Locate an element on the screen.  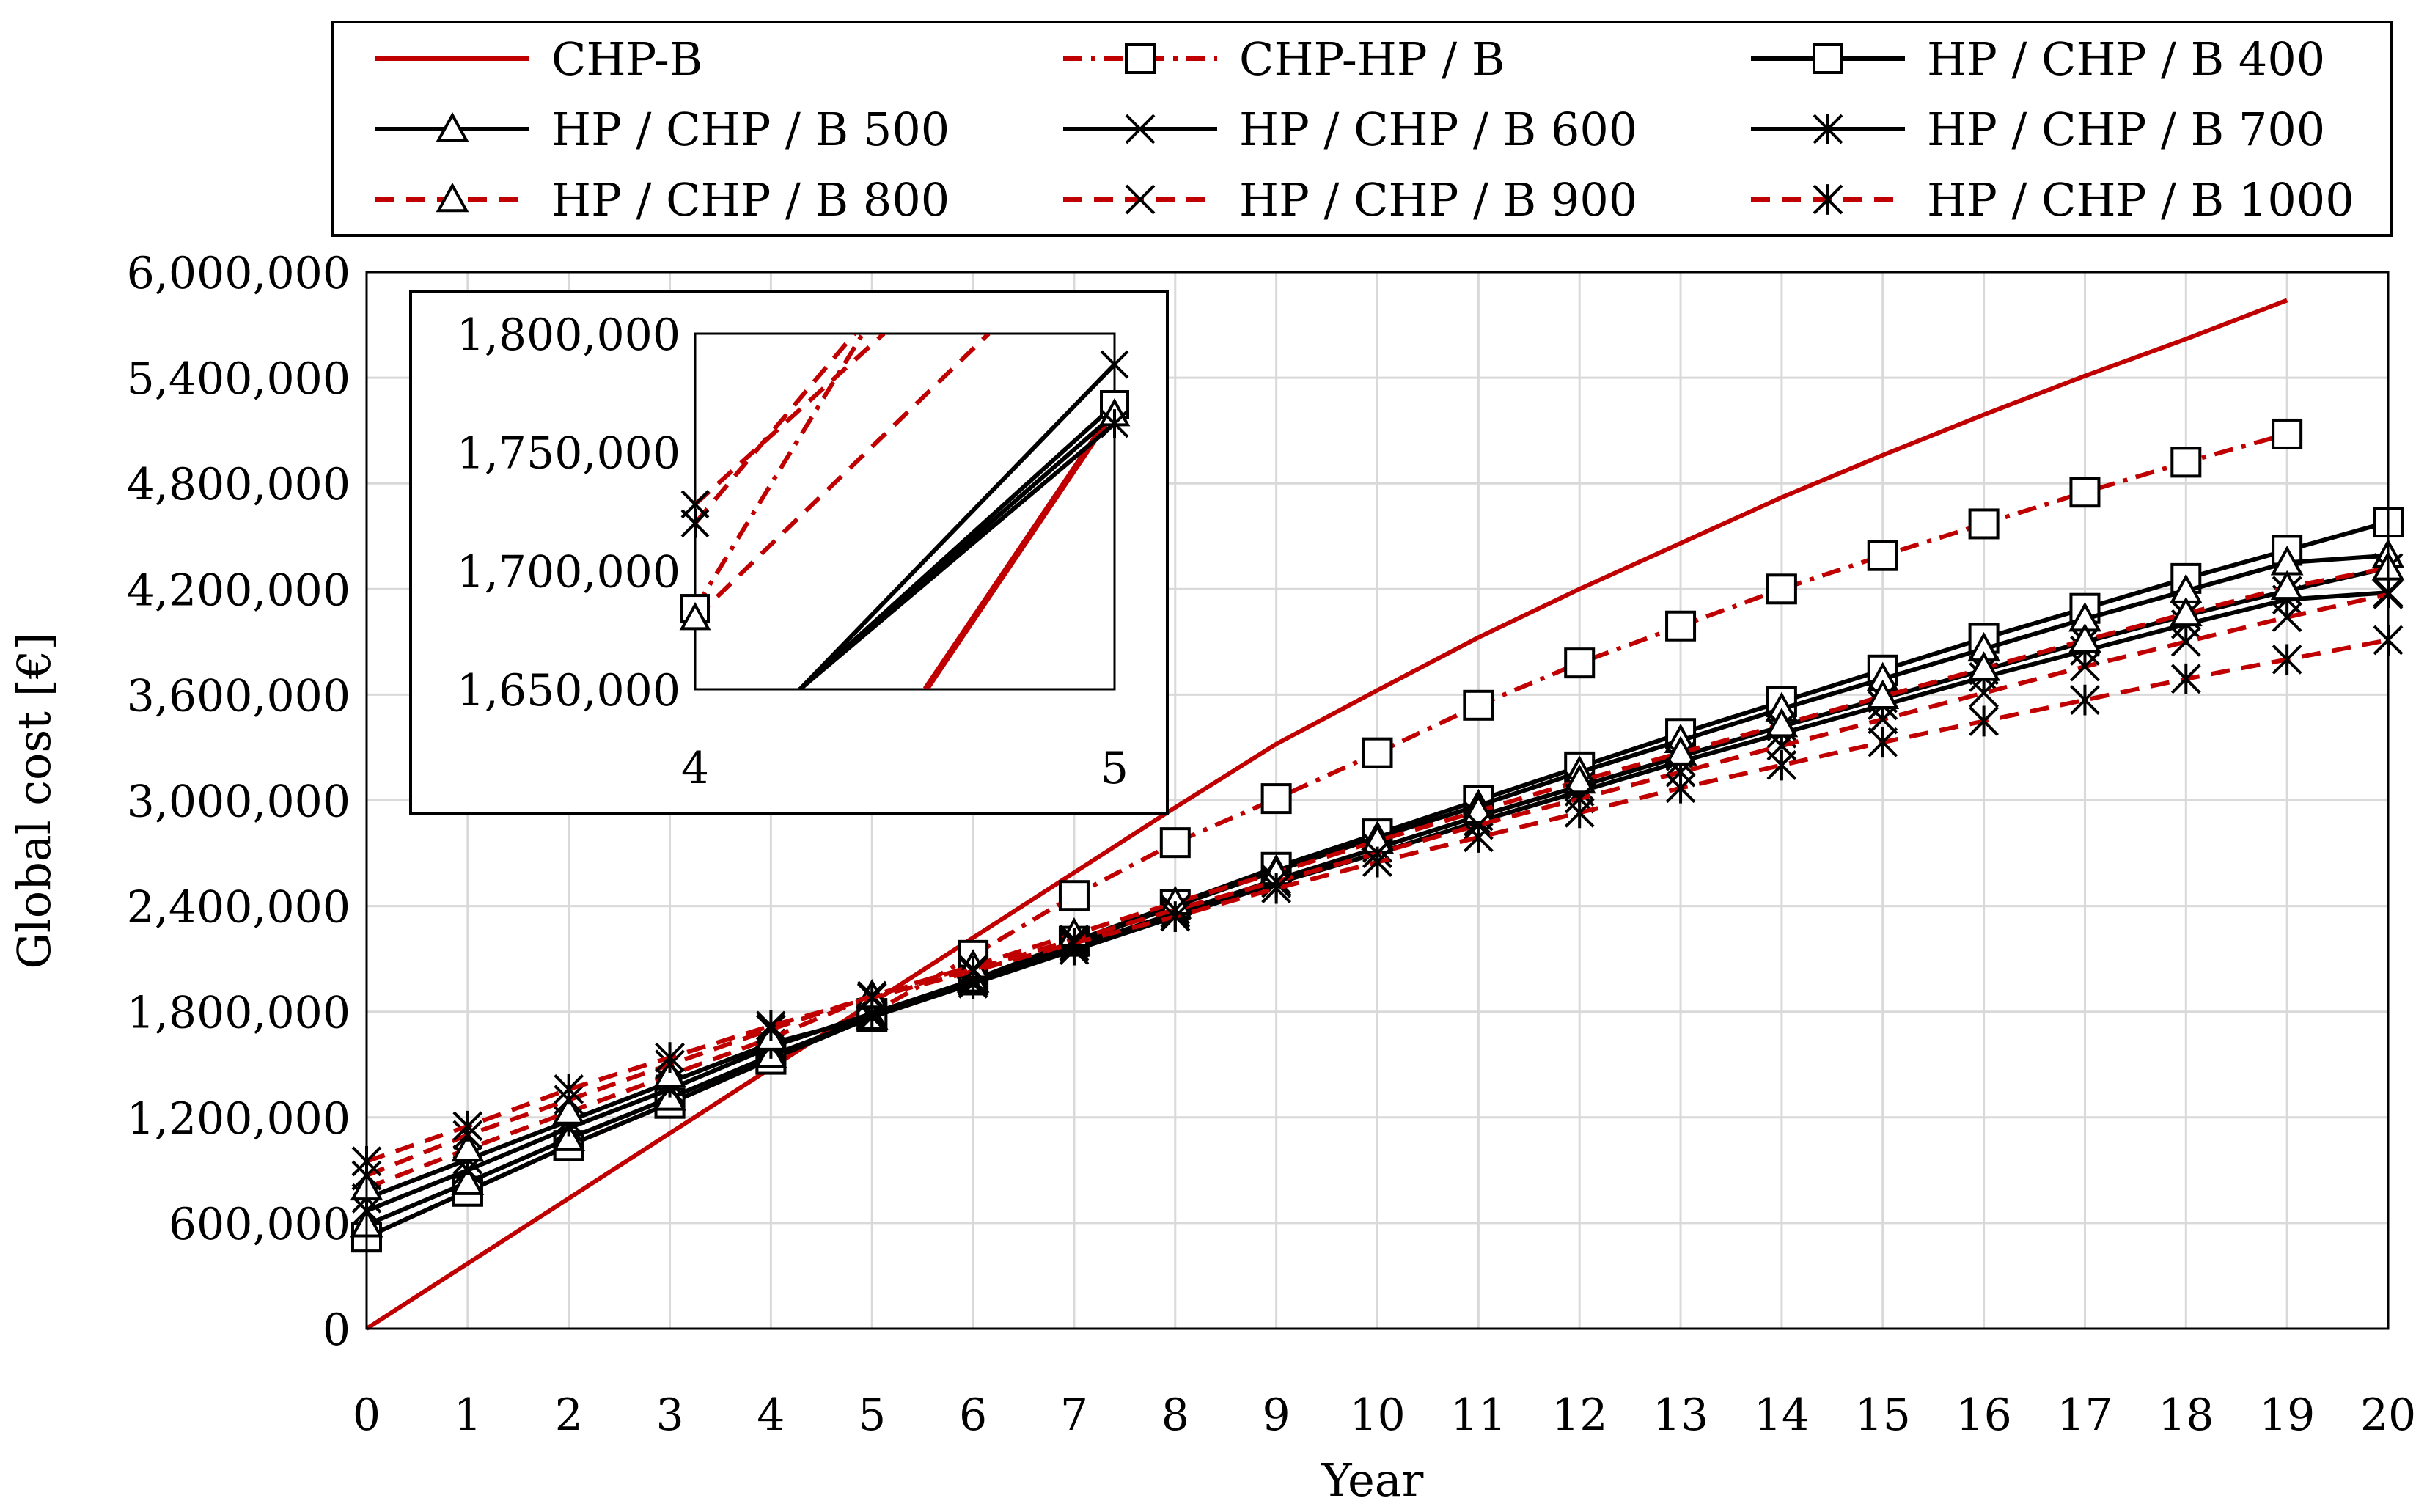
inset-y-tick-label: 1,800,000 is located at coordinates (568, 335).